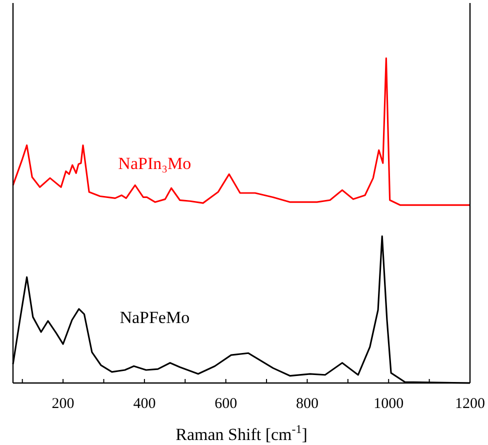 The width and height of the screenshot is (488, 445). Describe the element at coordinates (470, 404) in the screenshot. I see `x-tick-label: 1200` at that location.